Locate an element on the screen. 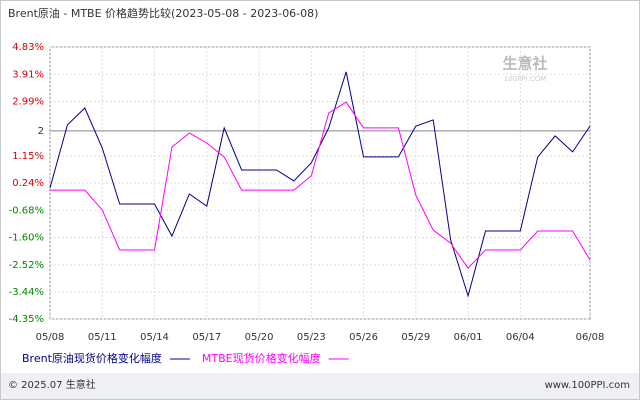  legend-label: Brent原油现货价格变化幅度 is located at coordinates (92, 358).